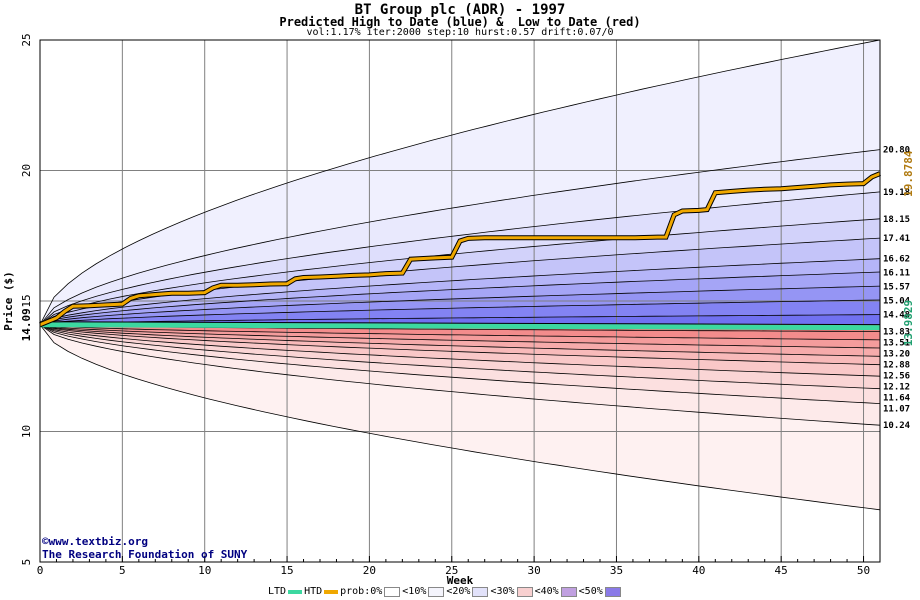 The height and width of the screenshot is (600, 920). What do you see at coordinates (460, 10) in the screenshot?
I see `chart-title: BT Group plc (ADR) - 1997` at bounding box center [460, 10].